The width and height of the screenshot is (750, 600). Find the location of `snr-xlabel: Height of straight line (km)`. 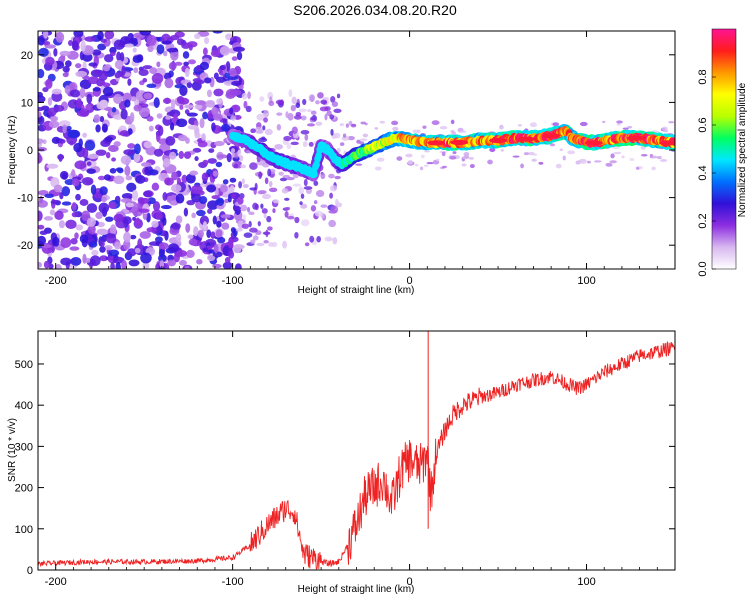

snr-xlabel: Height of straight line (km) is located at coordinates (356, 589).